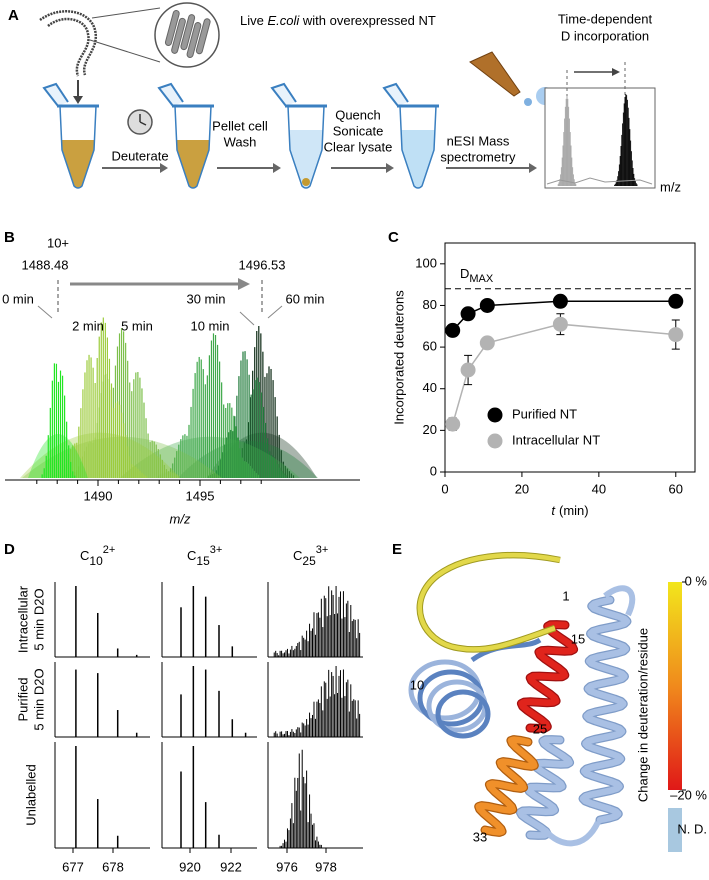 The height and width of the screenshot is (880, 709). I want to click on colorbar-label: Change in deuteration/residue, so click(642, 715).